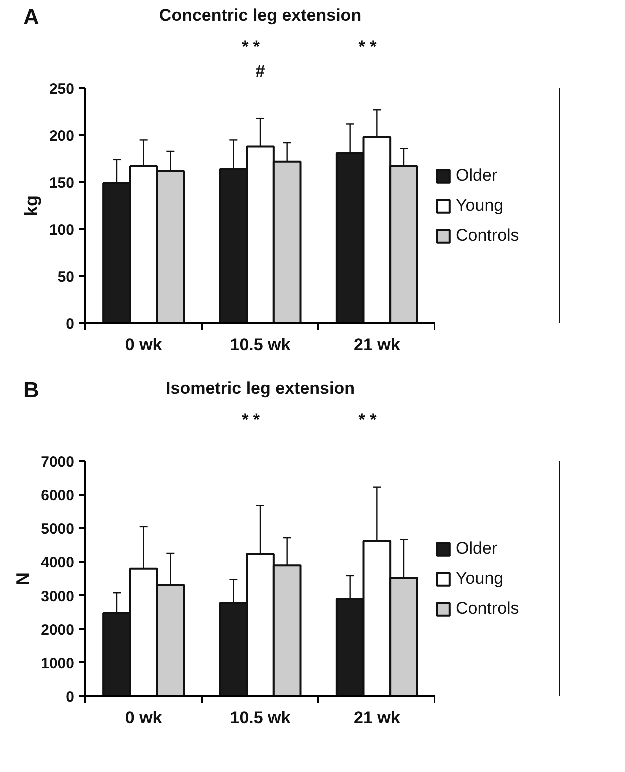 This screenshot has height=772, width=625. Describe the element at coordinates (62, 136) in the screenshot. I see `y-tick-label: 200` at that location.